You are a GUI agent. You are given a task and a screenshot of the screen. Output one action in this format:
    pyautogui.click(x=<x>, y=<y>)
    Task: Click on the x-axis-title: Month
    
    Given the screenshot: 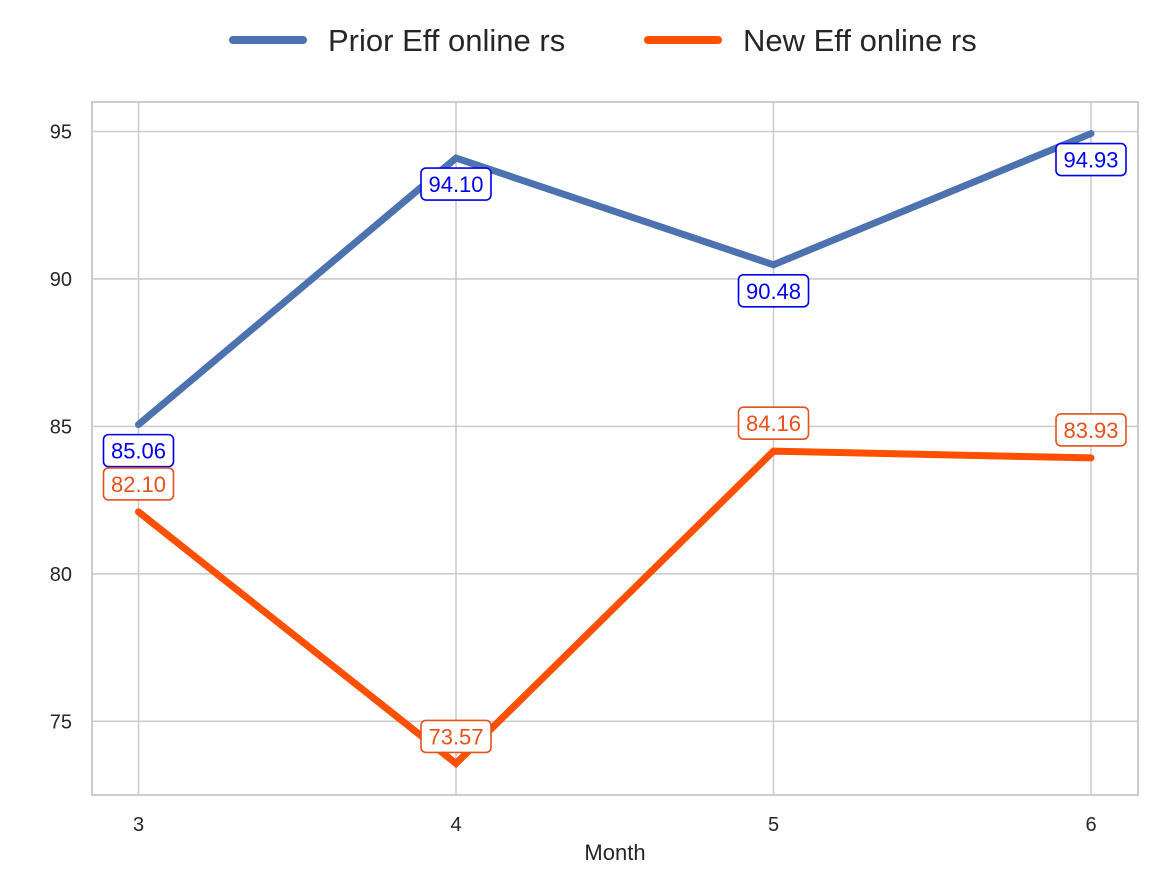 What is the action you would take?
    pyautogui.click(x=614, y=852)
    